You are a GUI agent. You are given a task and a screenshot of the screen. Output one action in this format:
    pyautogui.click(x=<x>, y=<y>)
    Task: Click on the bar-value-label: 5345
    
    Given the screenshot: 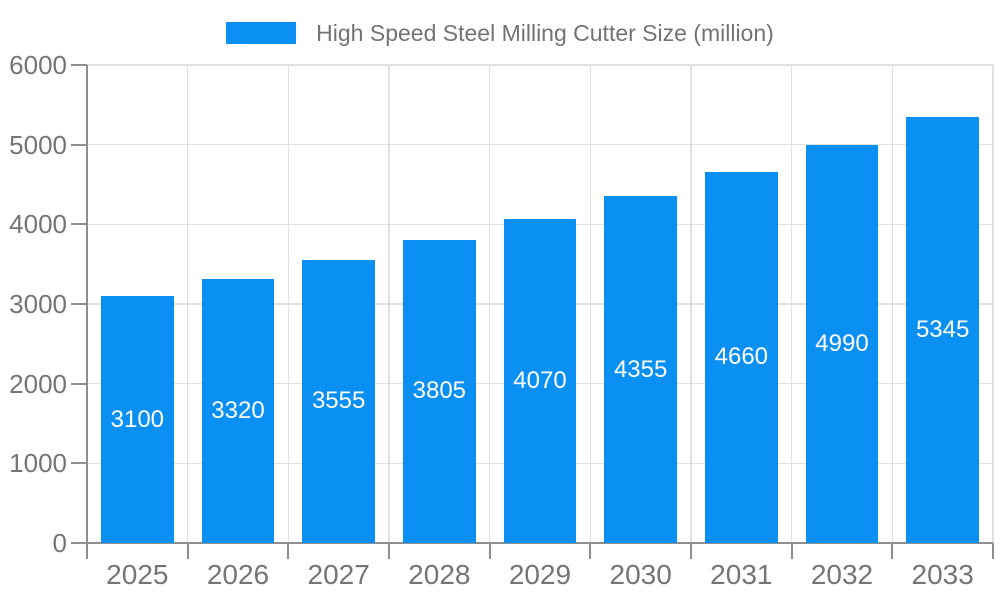 What is the action you would take?
    pyautogui.click(x=942, y=330)
    